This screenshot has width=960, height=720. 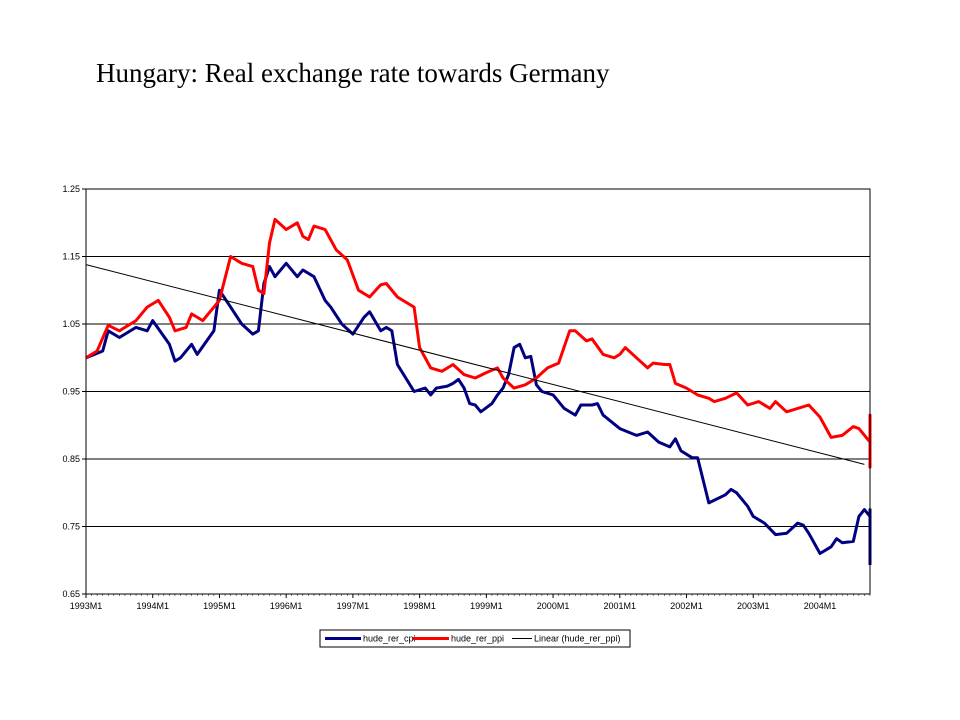 What do you see at coordinates (620, 606) in the screenshot?
I see `x-tick-label: 2001M1` at bounding box center [620, 606].